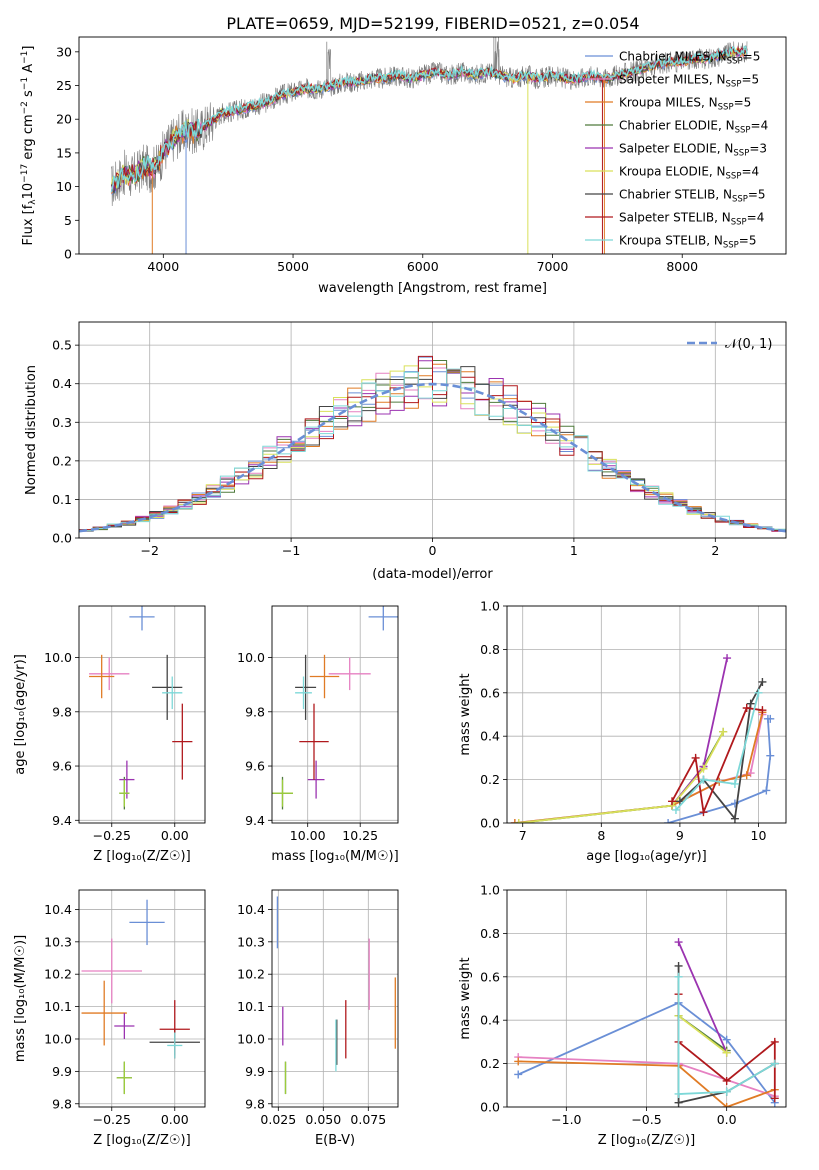 This screenshot has height=1170, width=819. What do you see at coordinates (621, 775) in the screenshot?
I see `series-kroupa-elodie` at bounding box center [621, 775].